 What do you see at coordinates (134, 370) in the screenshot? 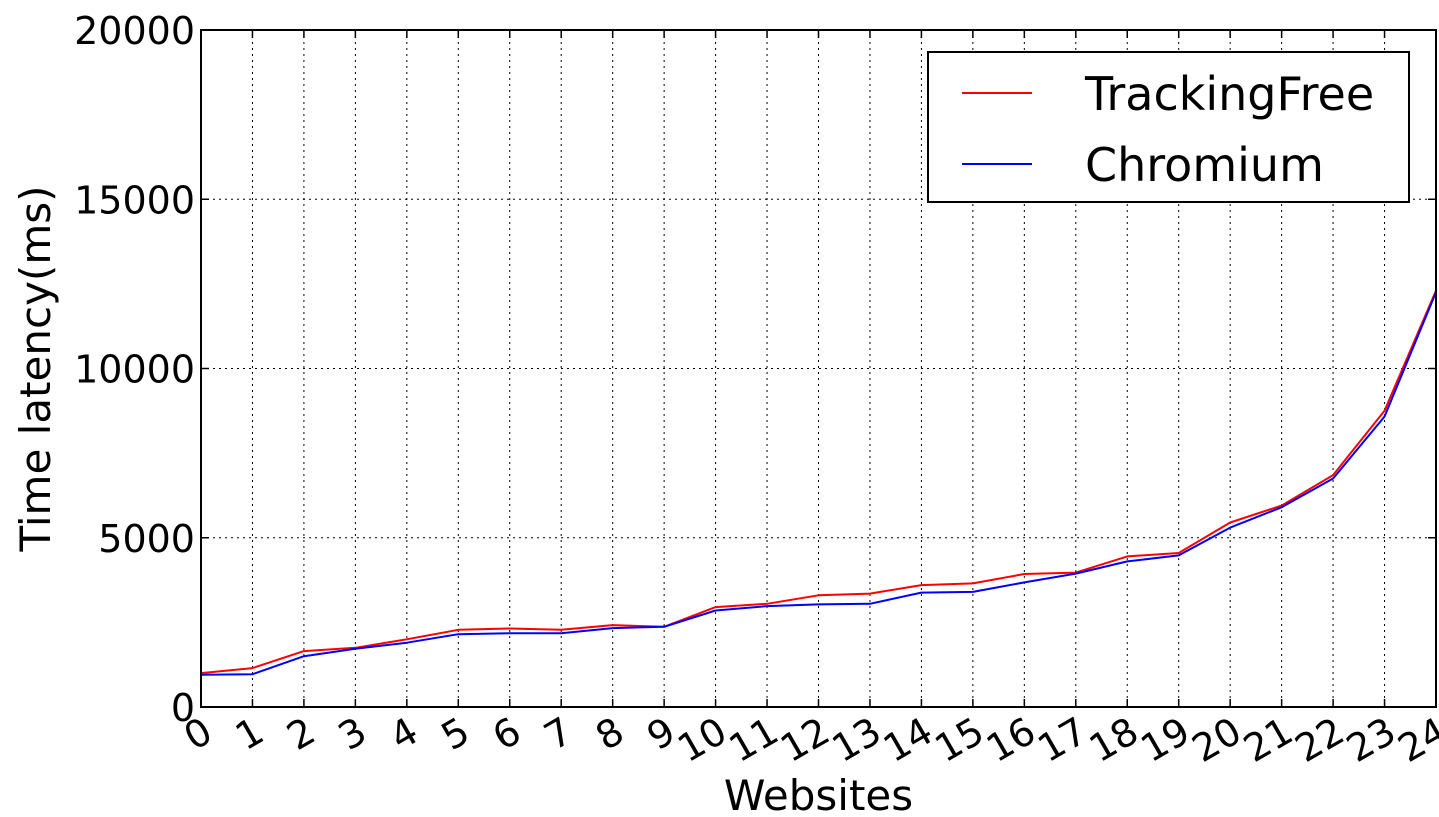
I see `y-tick-label: 10000` at bounding box center [134, 370].